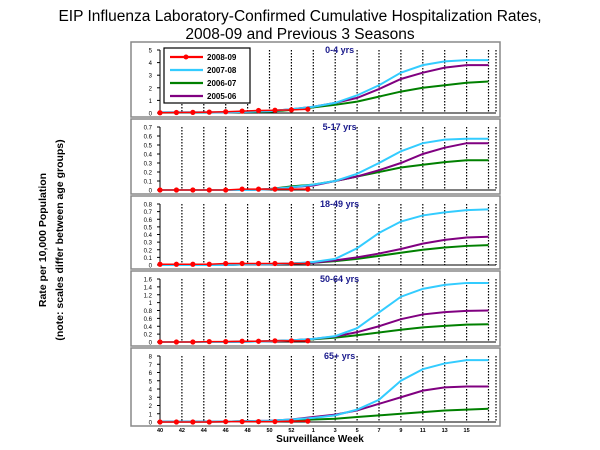  Describe the element at coordinates (467, 431) in the screenshot. I see `x-tick-label: 15` at that location.